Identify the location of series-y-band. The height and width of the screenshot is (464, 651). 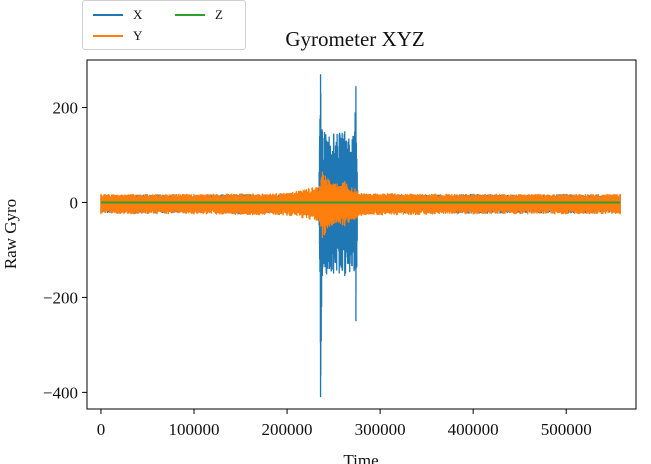
(360, 205).